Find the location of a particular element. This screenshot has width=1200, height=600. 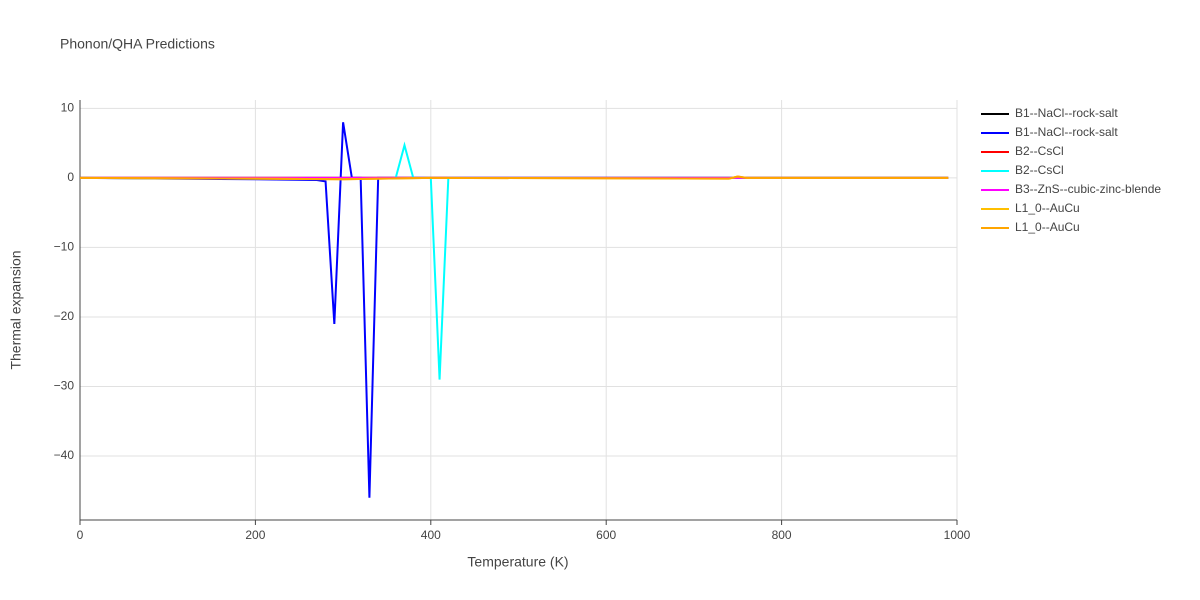

x-tick-label: 600 is located at coordinates (606, 535).